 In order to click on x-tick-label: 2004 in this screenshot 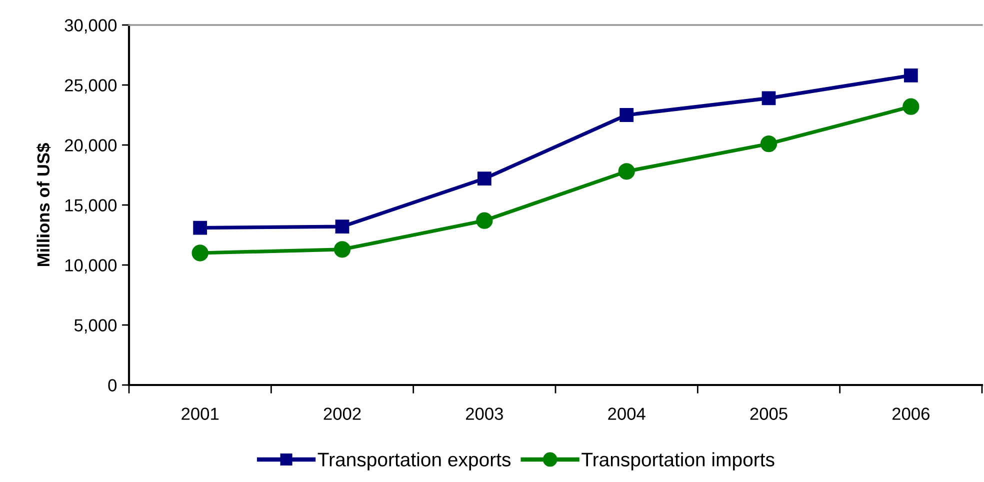, I will do `click(627, 414)`.